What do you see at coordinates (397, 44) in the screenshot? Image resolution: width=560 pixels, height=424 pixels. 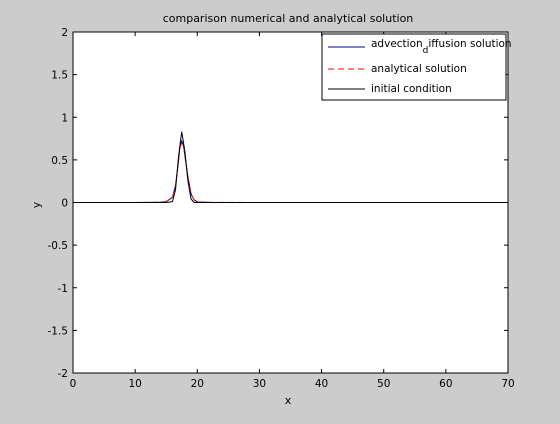 I see `legend-label-advection-main: advection` at bounding box center [397, 44].